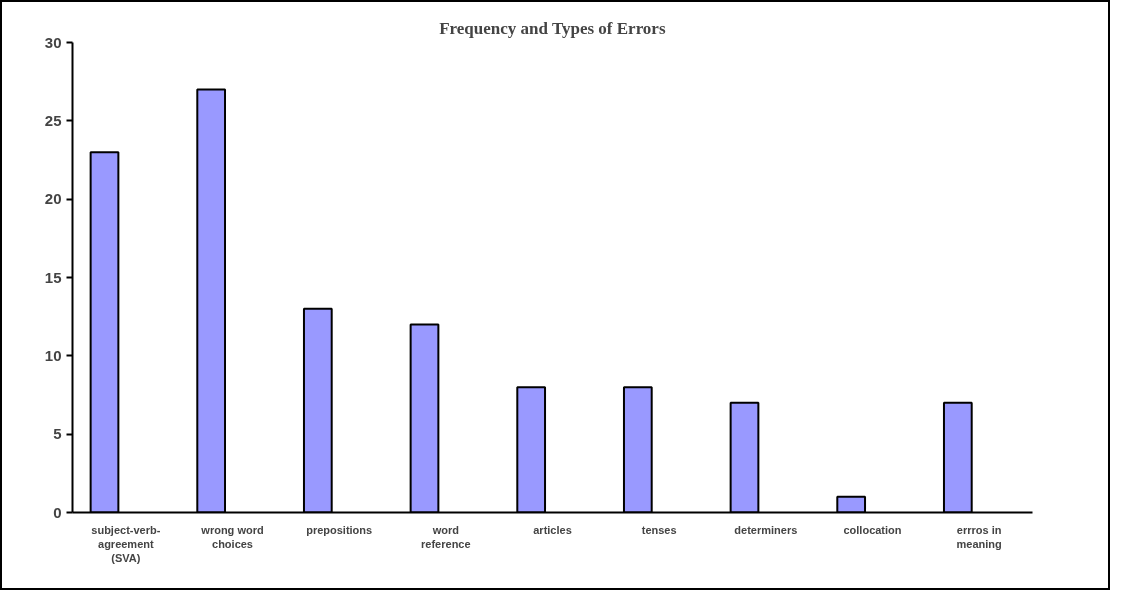  What do you see at coordinates (53, 120) in the screenshot?
I see `y-tick-label: 25` at bounding box center [53, 120].